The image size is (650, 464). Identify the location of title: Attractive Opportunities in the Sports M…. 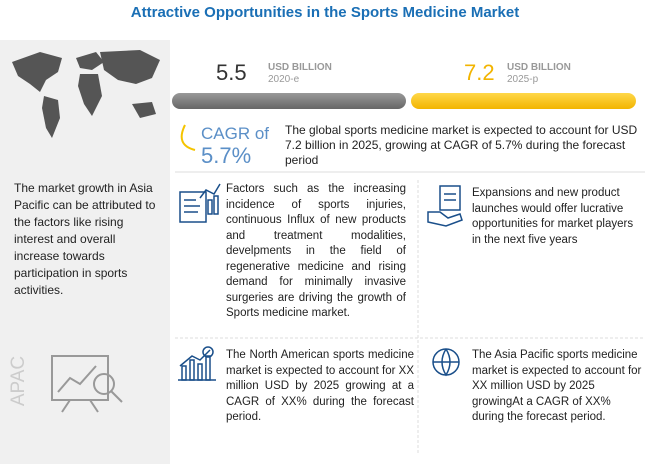
(325, 12).